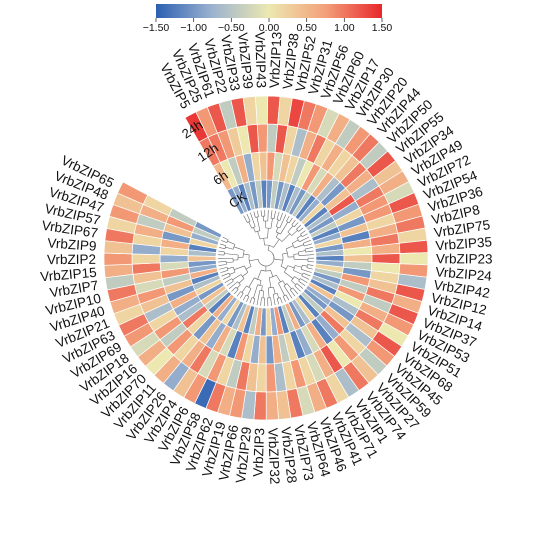 The height and width of the screenshot is (537, 550). What do you see at coordinates (71, 259) in the screenshot?
I see `gene-label: VrbZIP2` at bounding box center [71, 259].